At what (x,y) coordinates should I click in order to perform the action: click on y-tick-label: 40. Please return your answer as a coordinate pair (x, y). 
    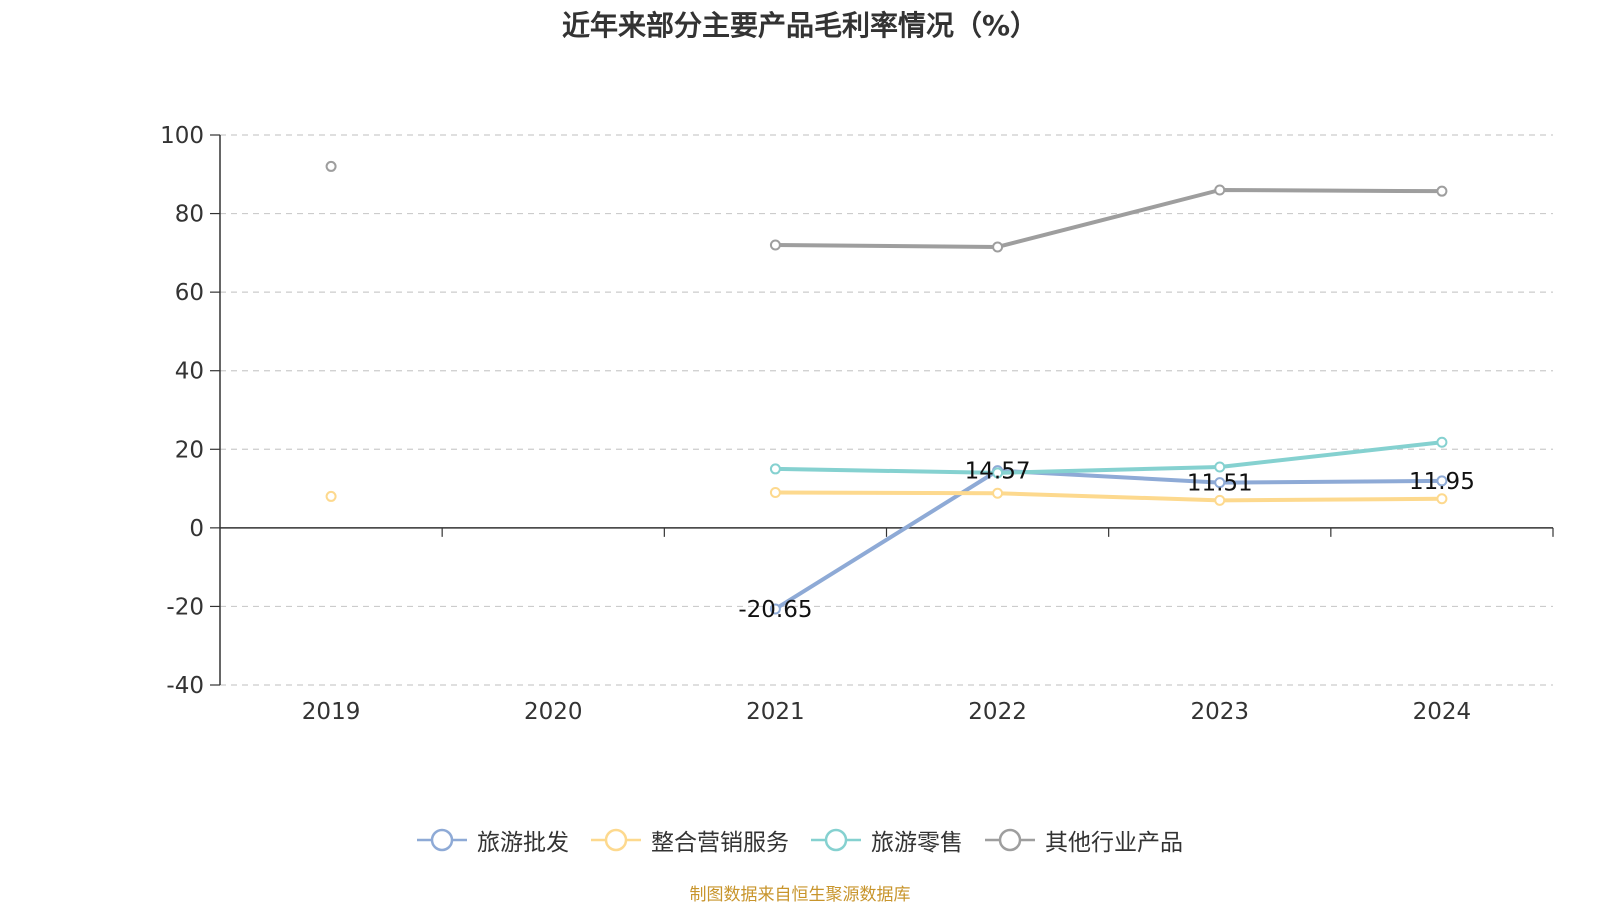
    Looking at the image, I should click on (189, 372).